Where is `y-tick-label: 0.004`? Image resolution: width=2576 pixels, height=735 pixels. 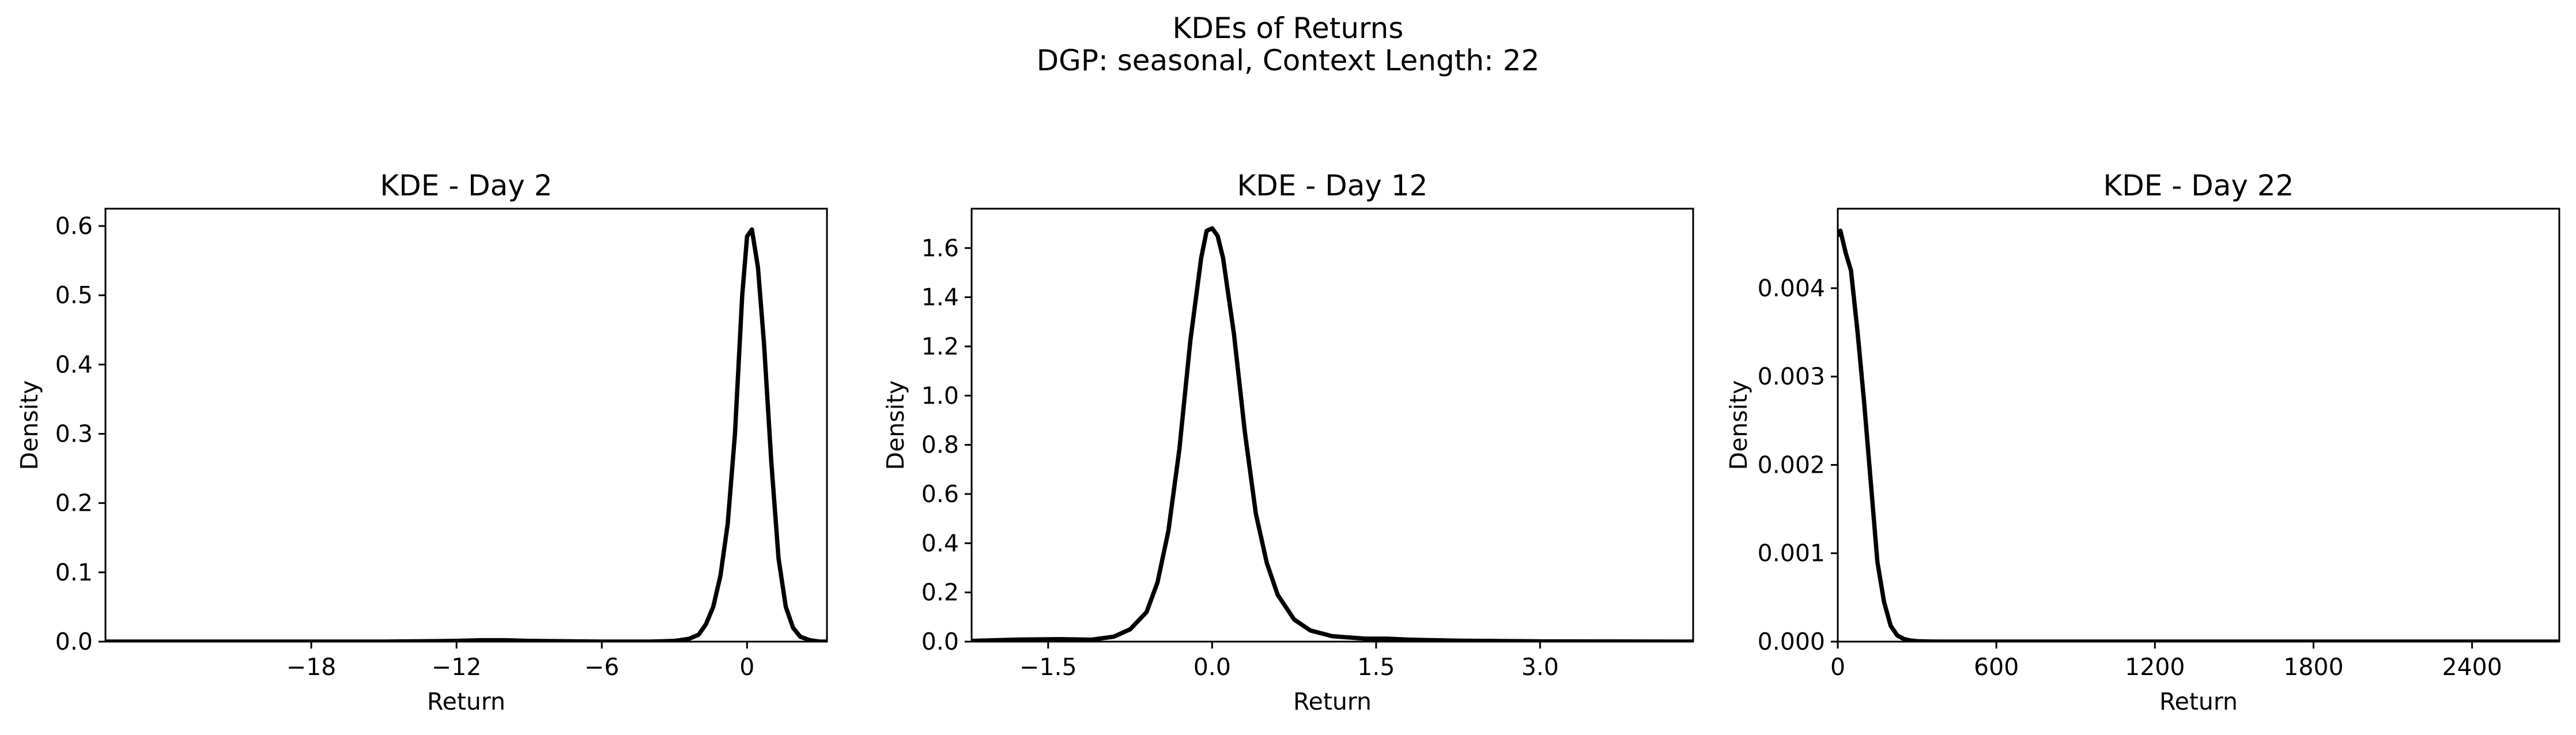 y-tick-label: 0.004 is located at coordinates (1791, 288).